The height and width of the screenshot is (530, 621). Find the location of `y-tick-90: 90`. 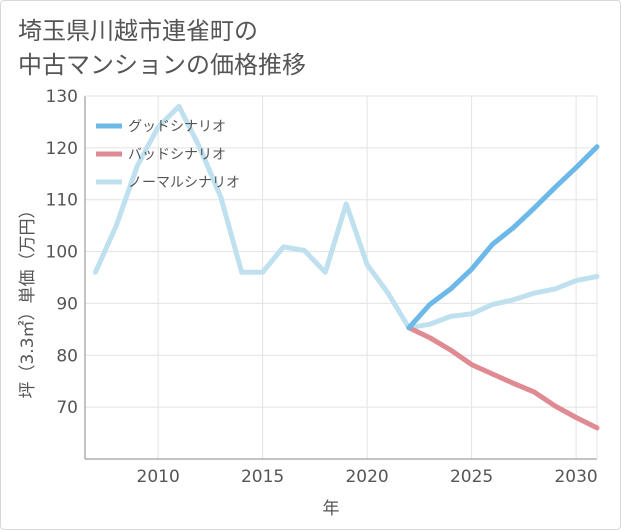

y-tick-90: 90 is located at coordinates (67, 304).